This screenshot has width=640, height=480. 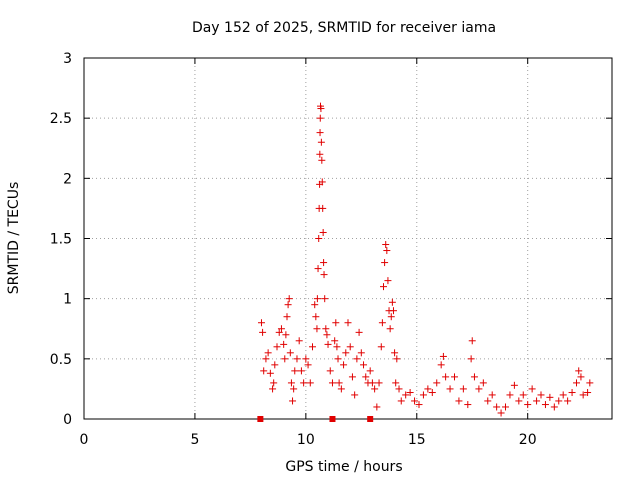 I want to click on y-tick-label: 3, so click(x=67, y=59).